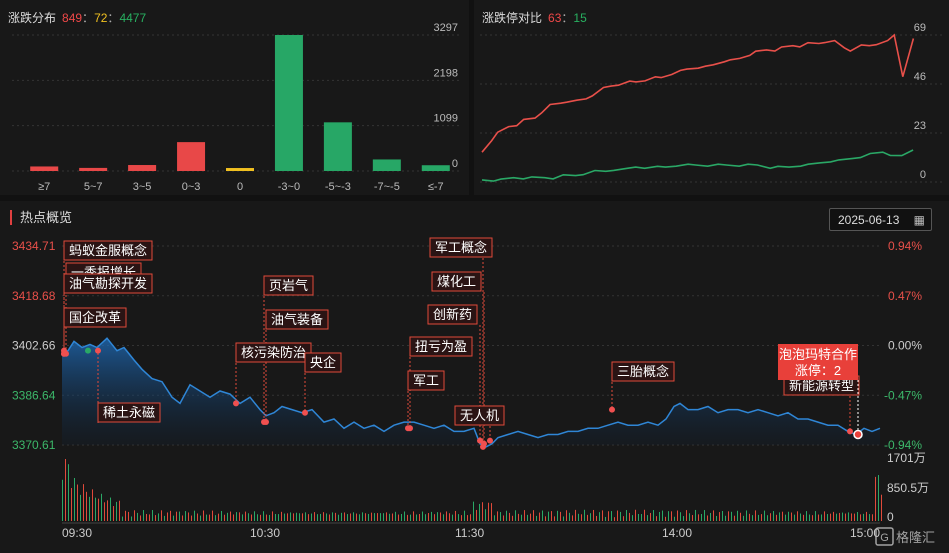  What do you see at coordinates (72, 18) in the screenshot?
I see `up-count: 849` at bounding box center [72, 18].